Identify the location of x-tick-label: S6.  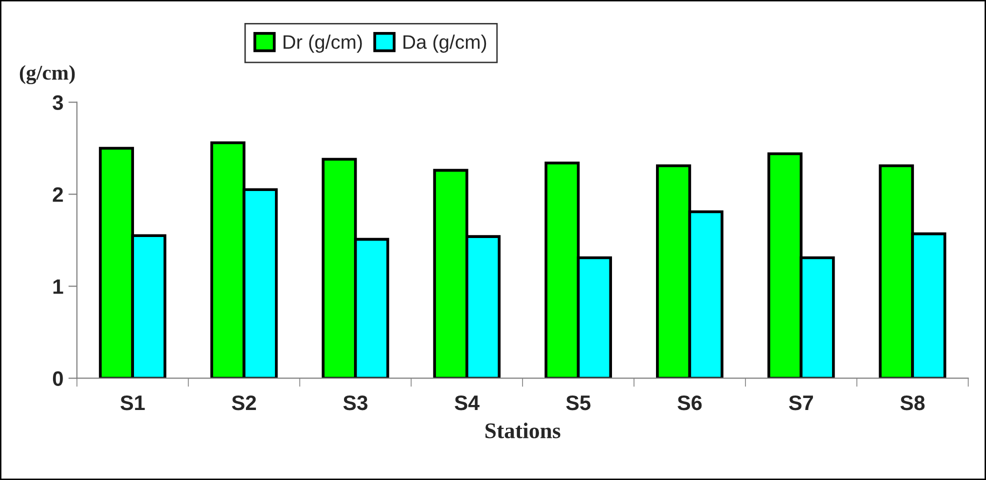
(690, 402).